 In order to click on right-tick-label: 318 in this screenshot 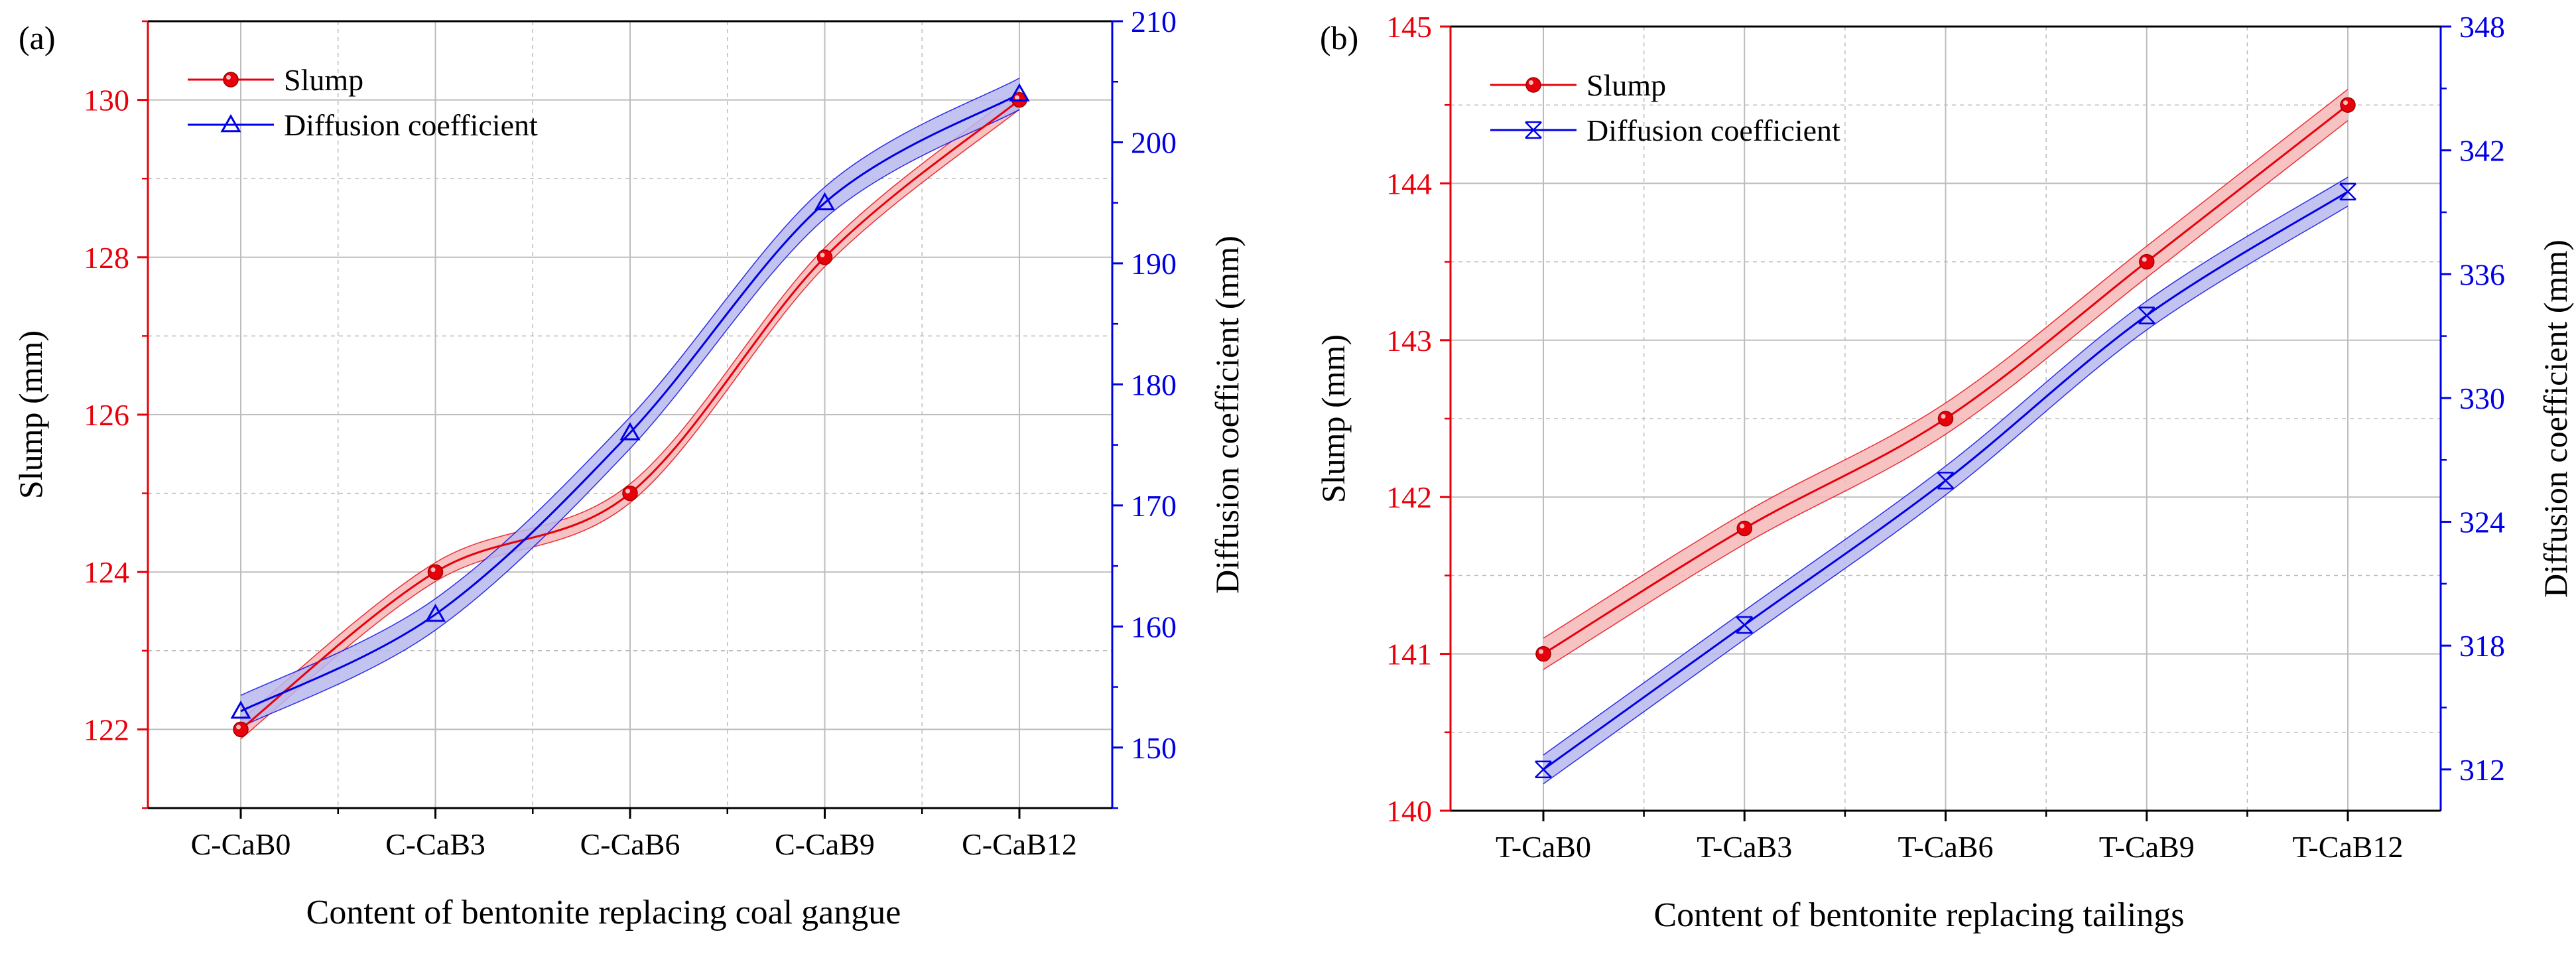, I will do `click(2482, 646)`.